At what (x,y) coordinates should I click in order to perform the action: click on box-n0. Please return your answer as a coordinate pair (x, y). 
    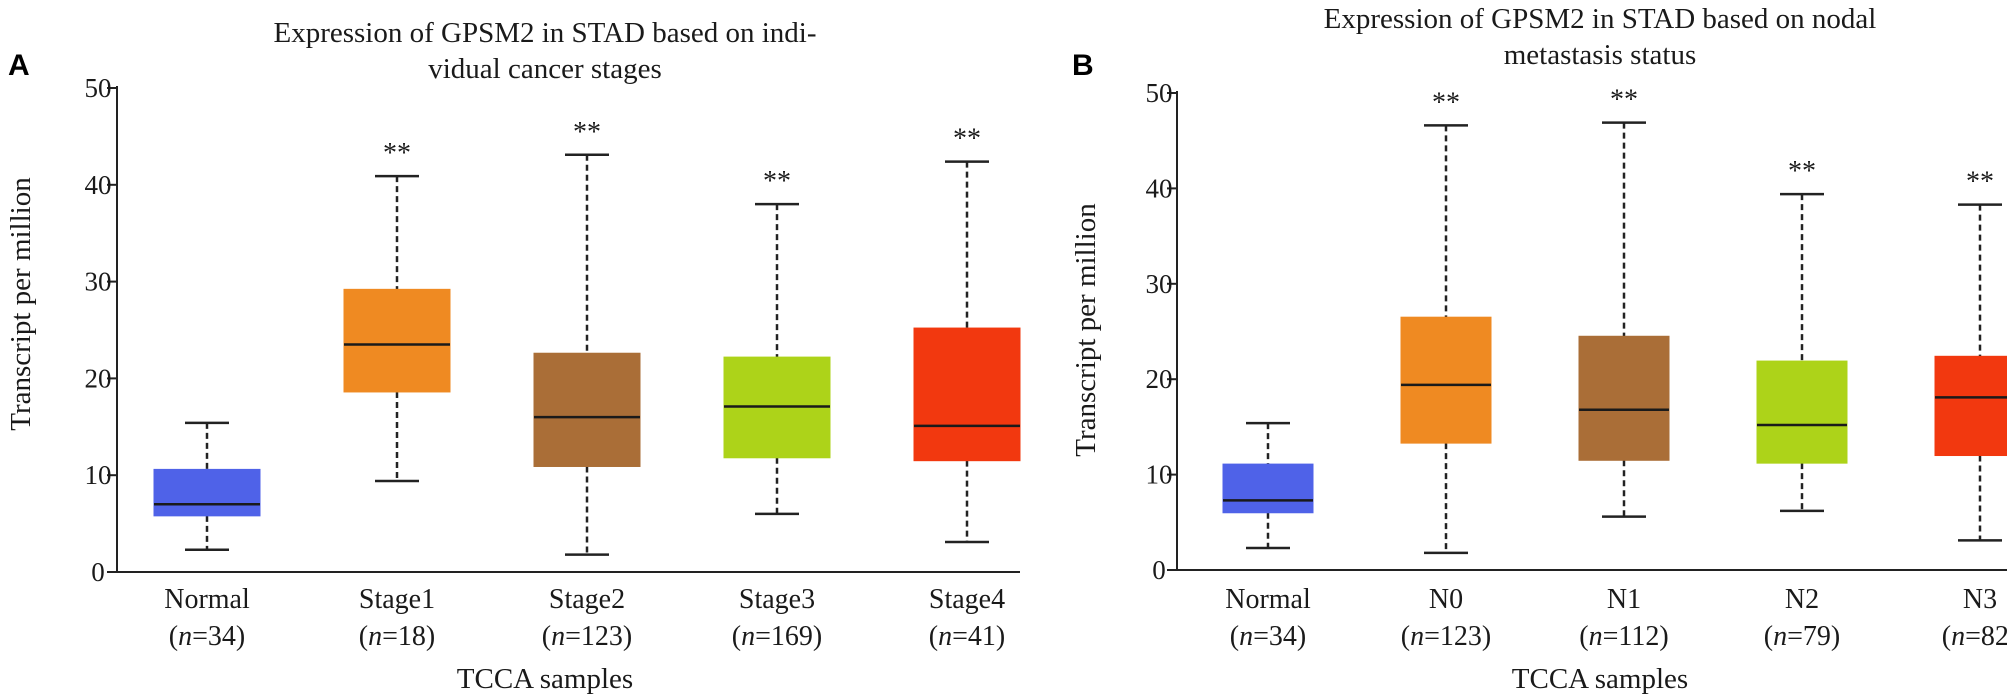
    Looking at the image, I should click on (1446, 380).